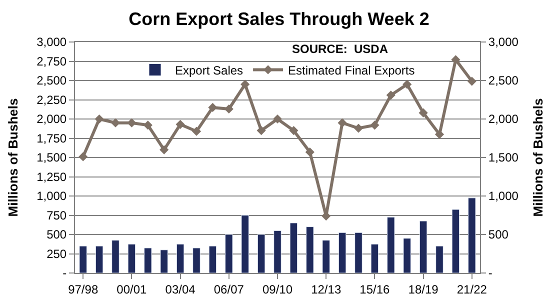 The width and height of the screenshot is (558, 308). Describe the element at coordinates (56, 215) in the screenshot. I see `y-tick-label: 750` at that location.